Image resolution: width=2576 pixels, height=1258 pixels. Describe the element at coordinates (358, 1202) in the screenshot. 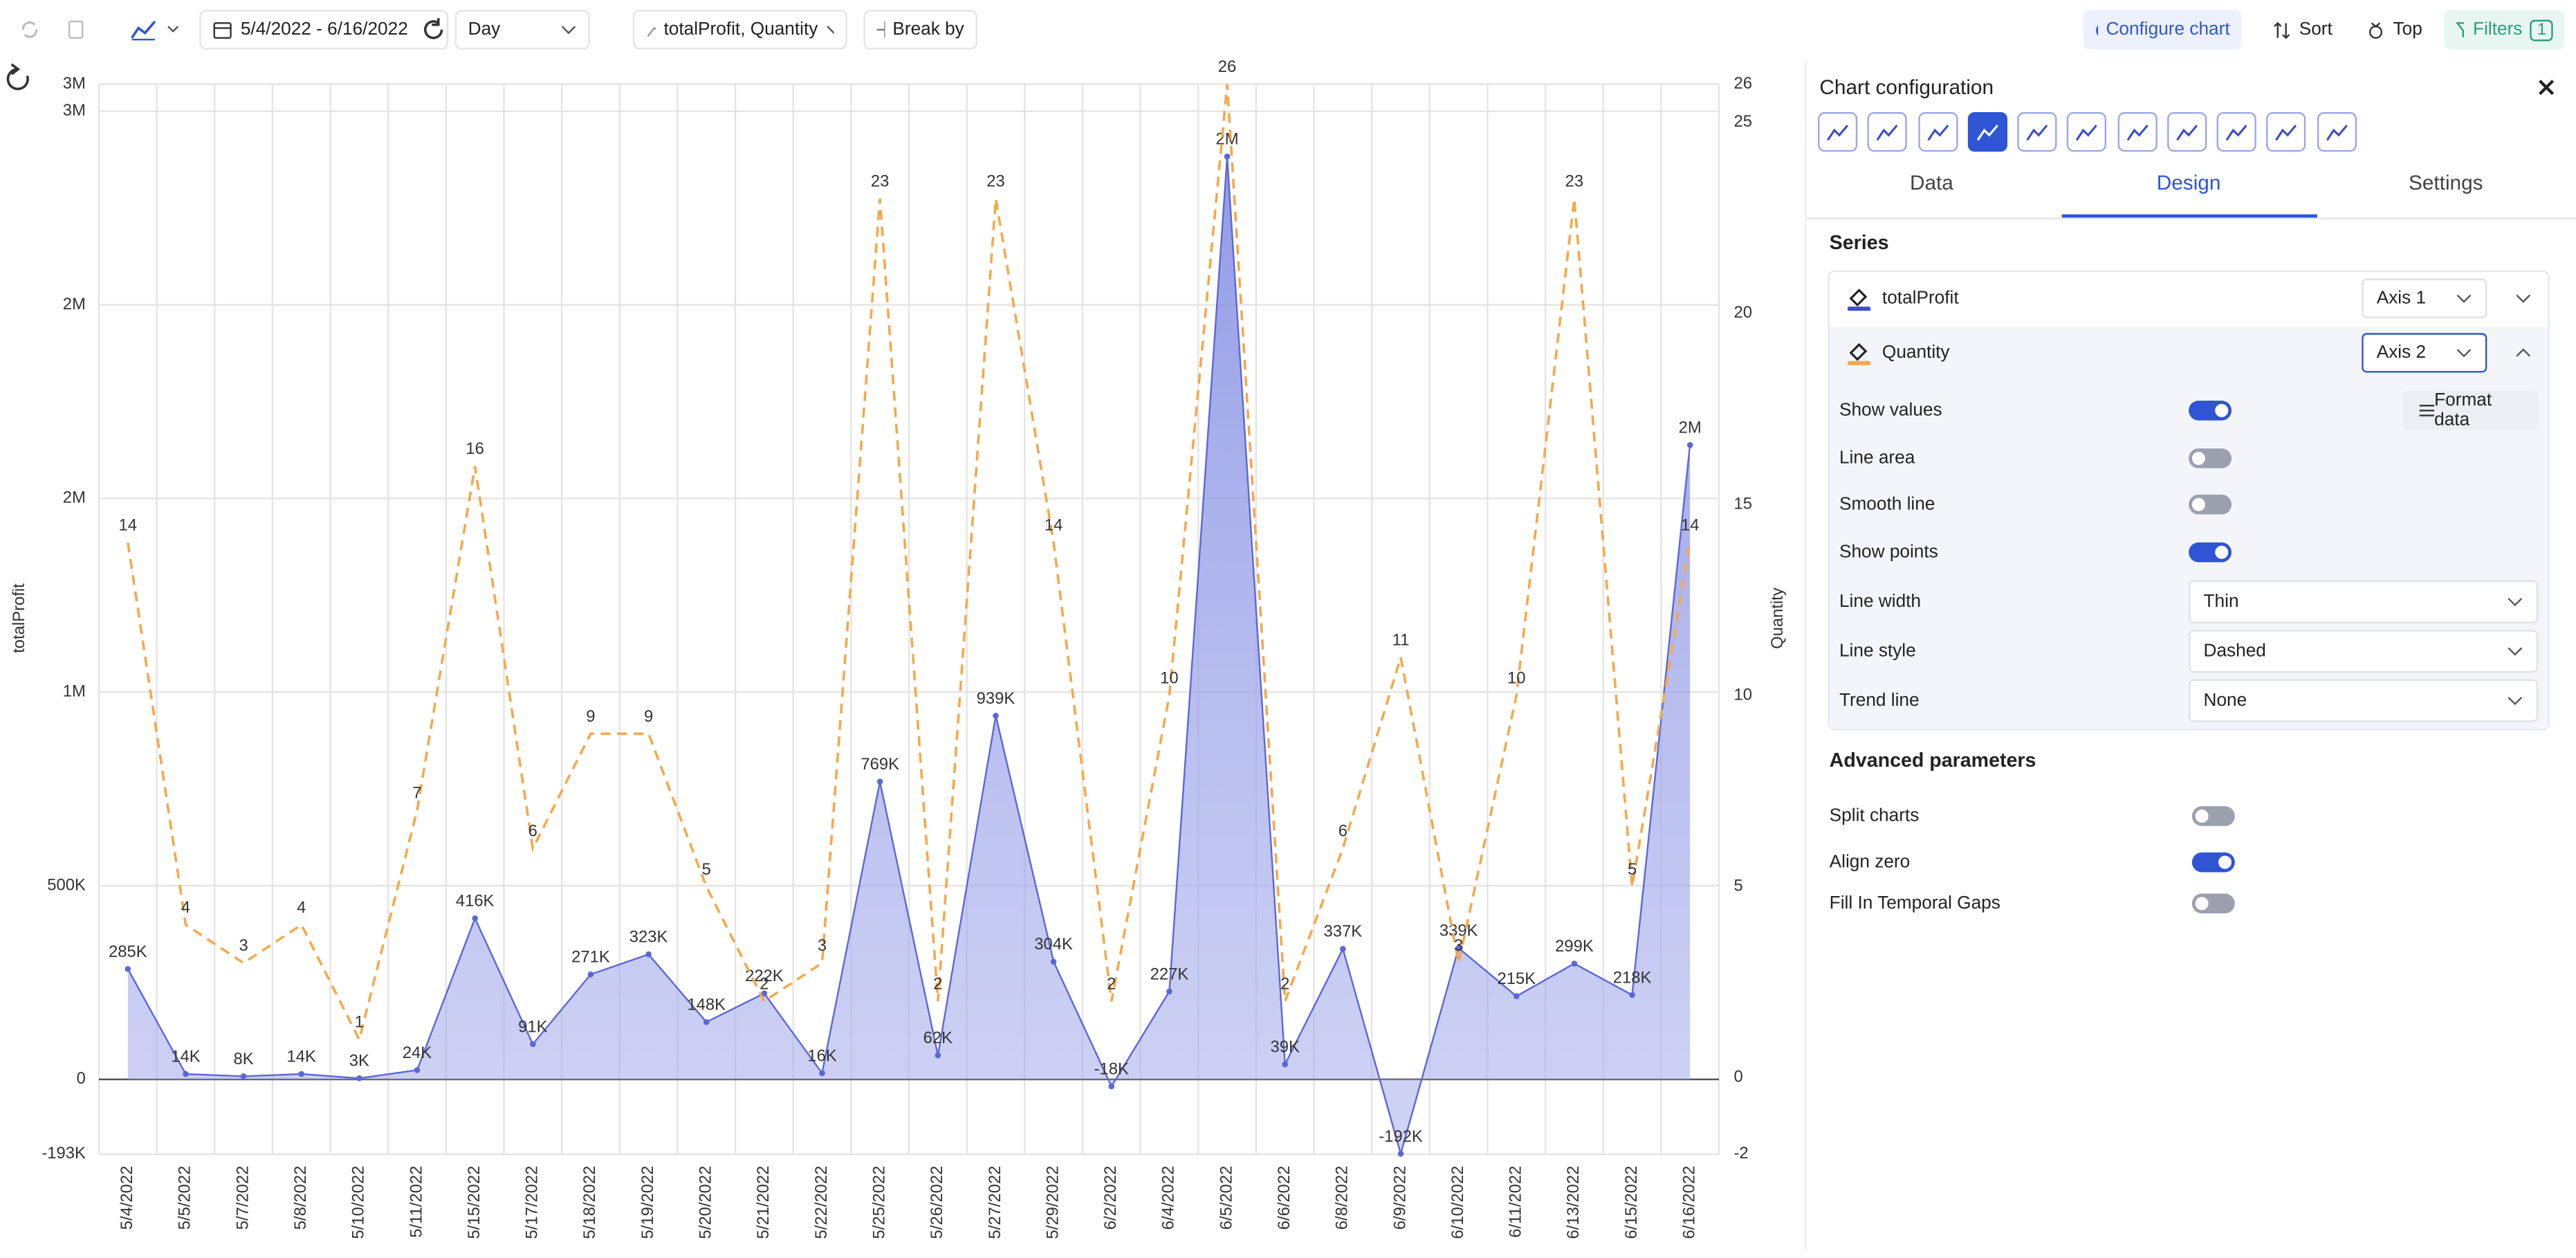

I see `x-tick-label: 5/10/2022` at that location.